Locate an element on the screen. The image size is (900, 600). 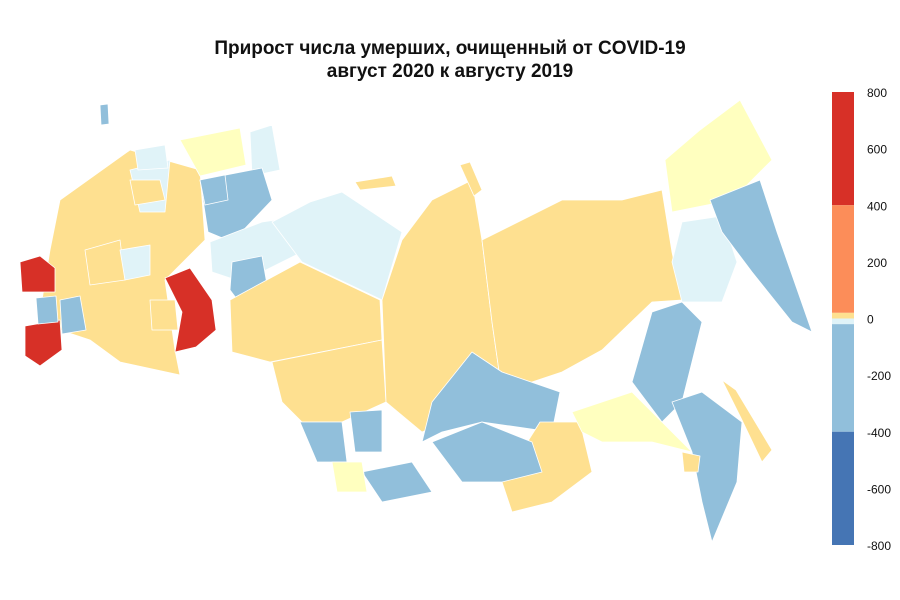
colorbar-tick-label: 0 is located at coordinates (870, 320).